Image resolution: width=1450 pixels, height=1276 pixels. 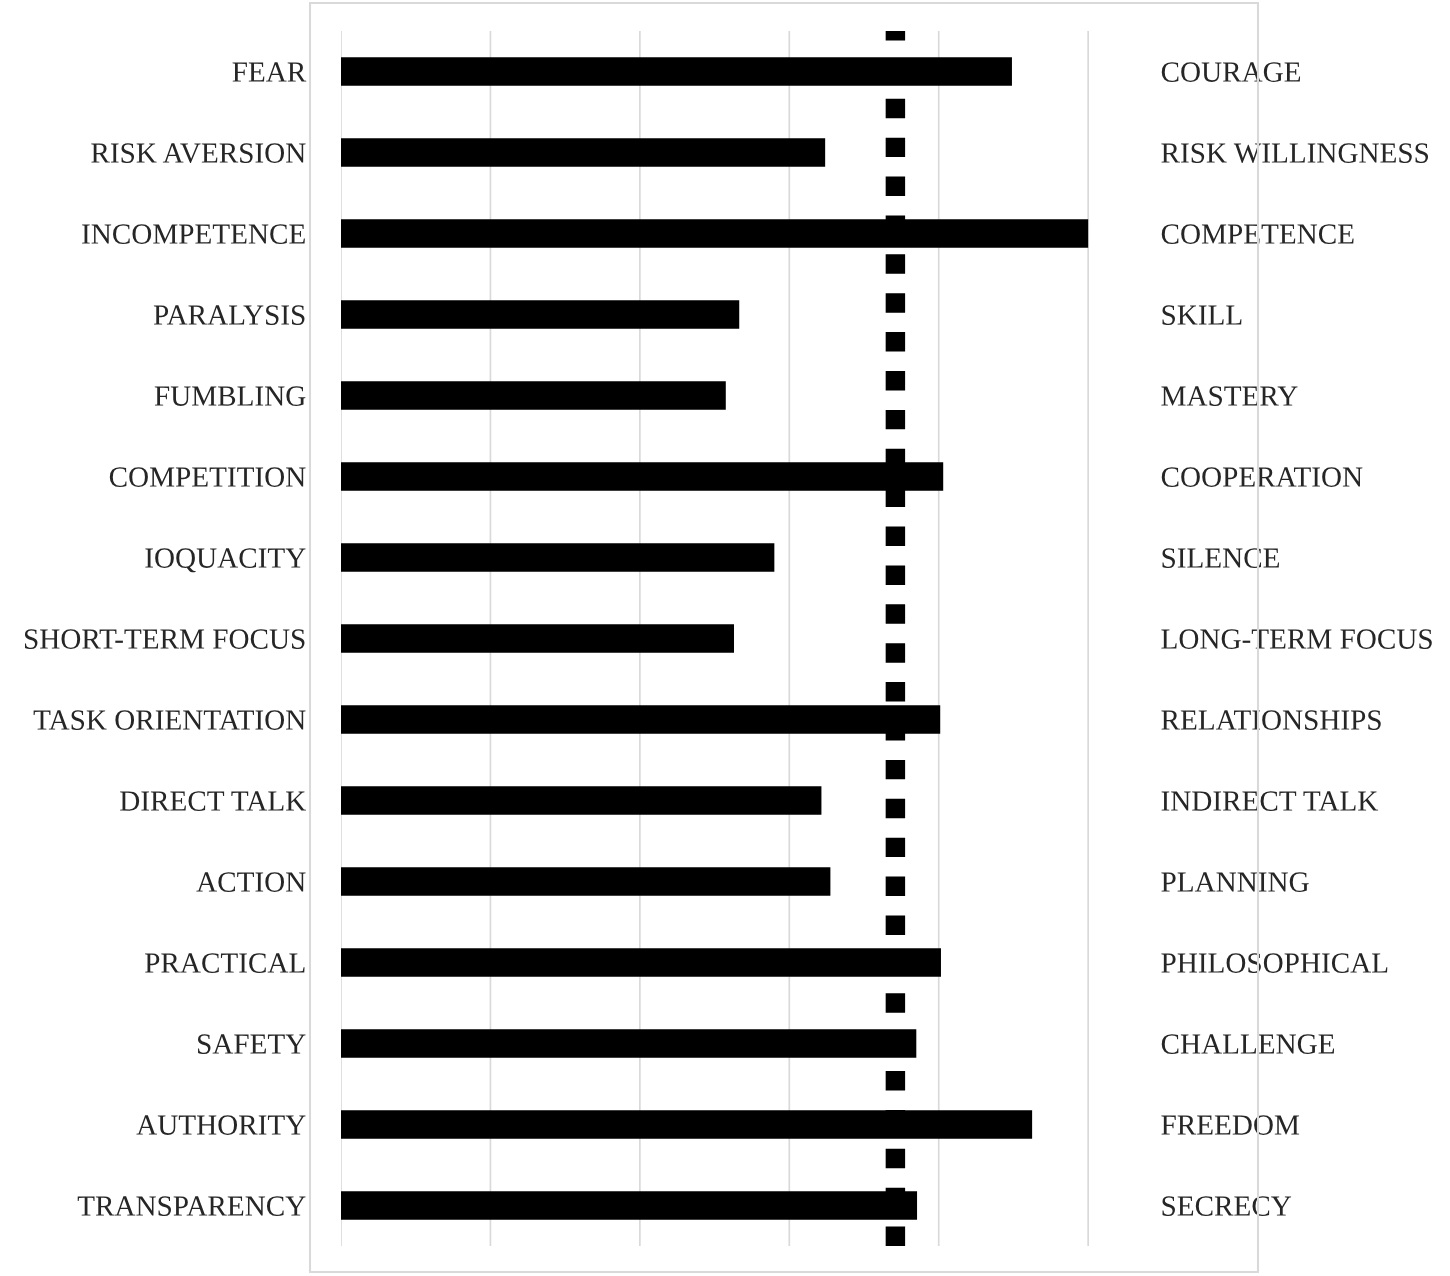 What do you see at coordinates (1262, 477) in the screenshot?
I see `y2-tick-label: COOPERATION` at bounding box center [1262, 477].